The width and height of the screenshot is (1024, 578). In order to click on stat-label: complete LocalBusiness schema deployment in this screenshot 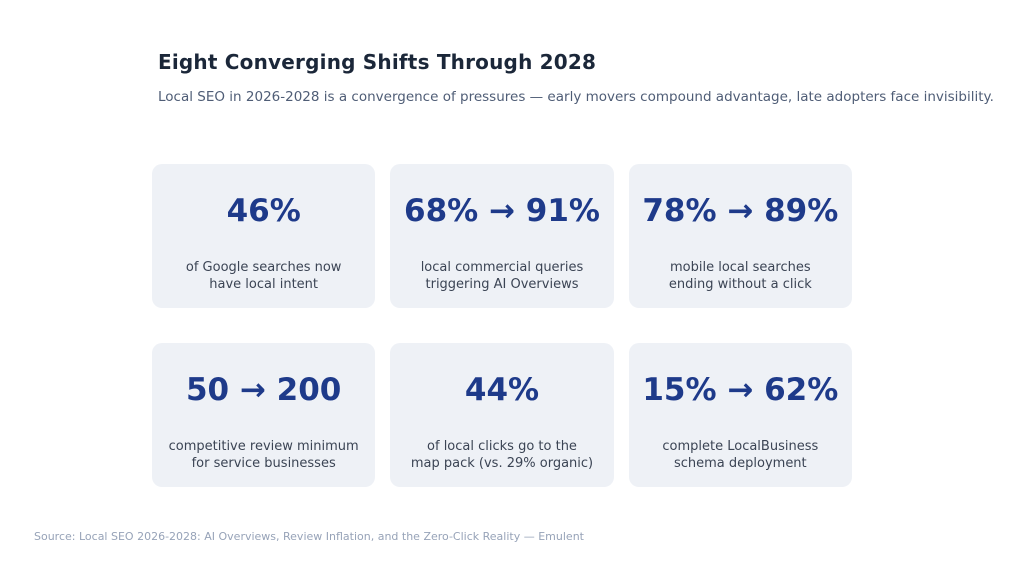, I will do `click(740, 454)`.